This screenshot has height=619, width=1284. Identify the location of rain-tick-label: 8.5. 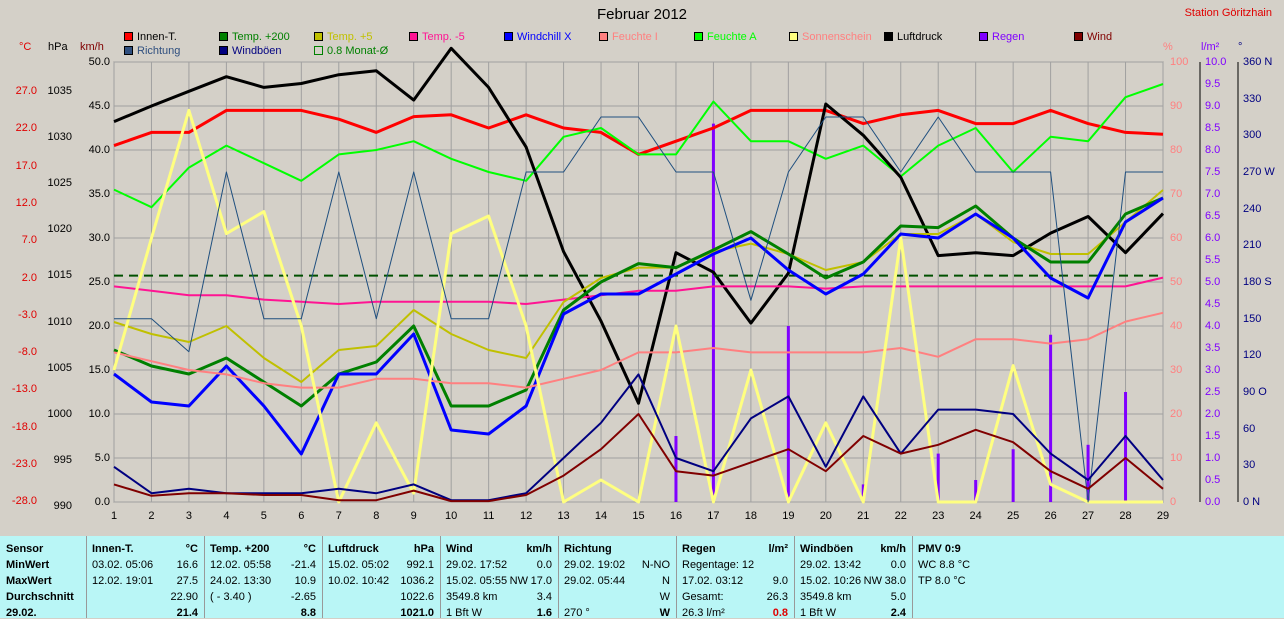
(1213, 128).